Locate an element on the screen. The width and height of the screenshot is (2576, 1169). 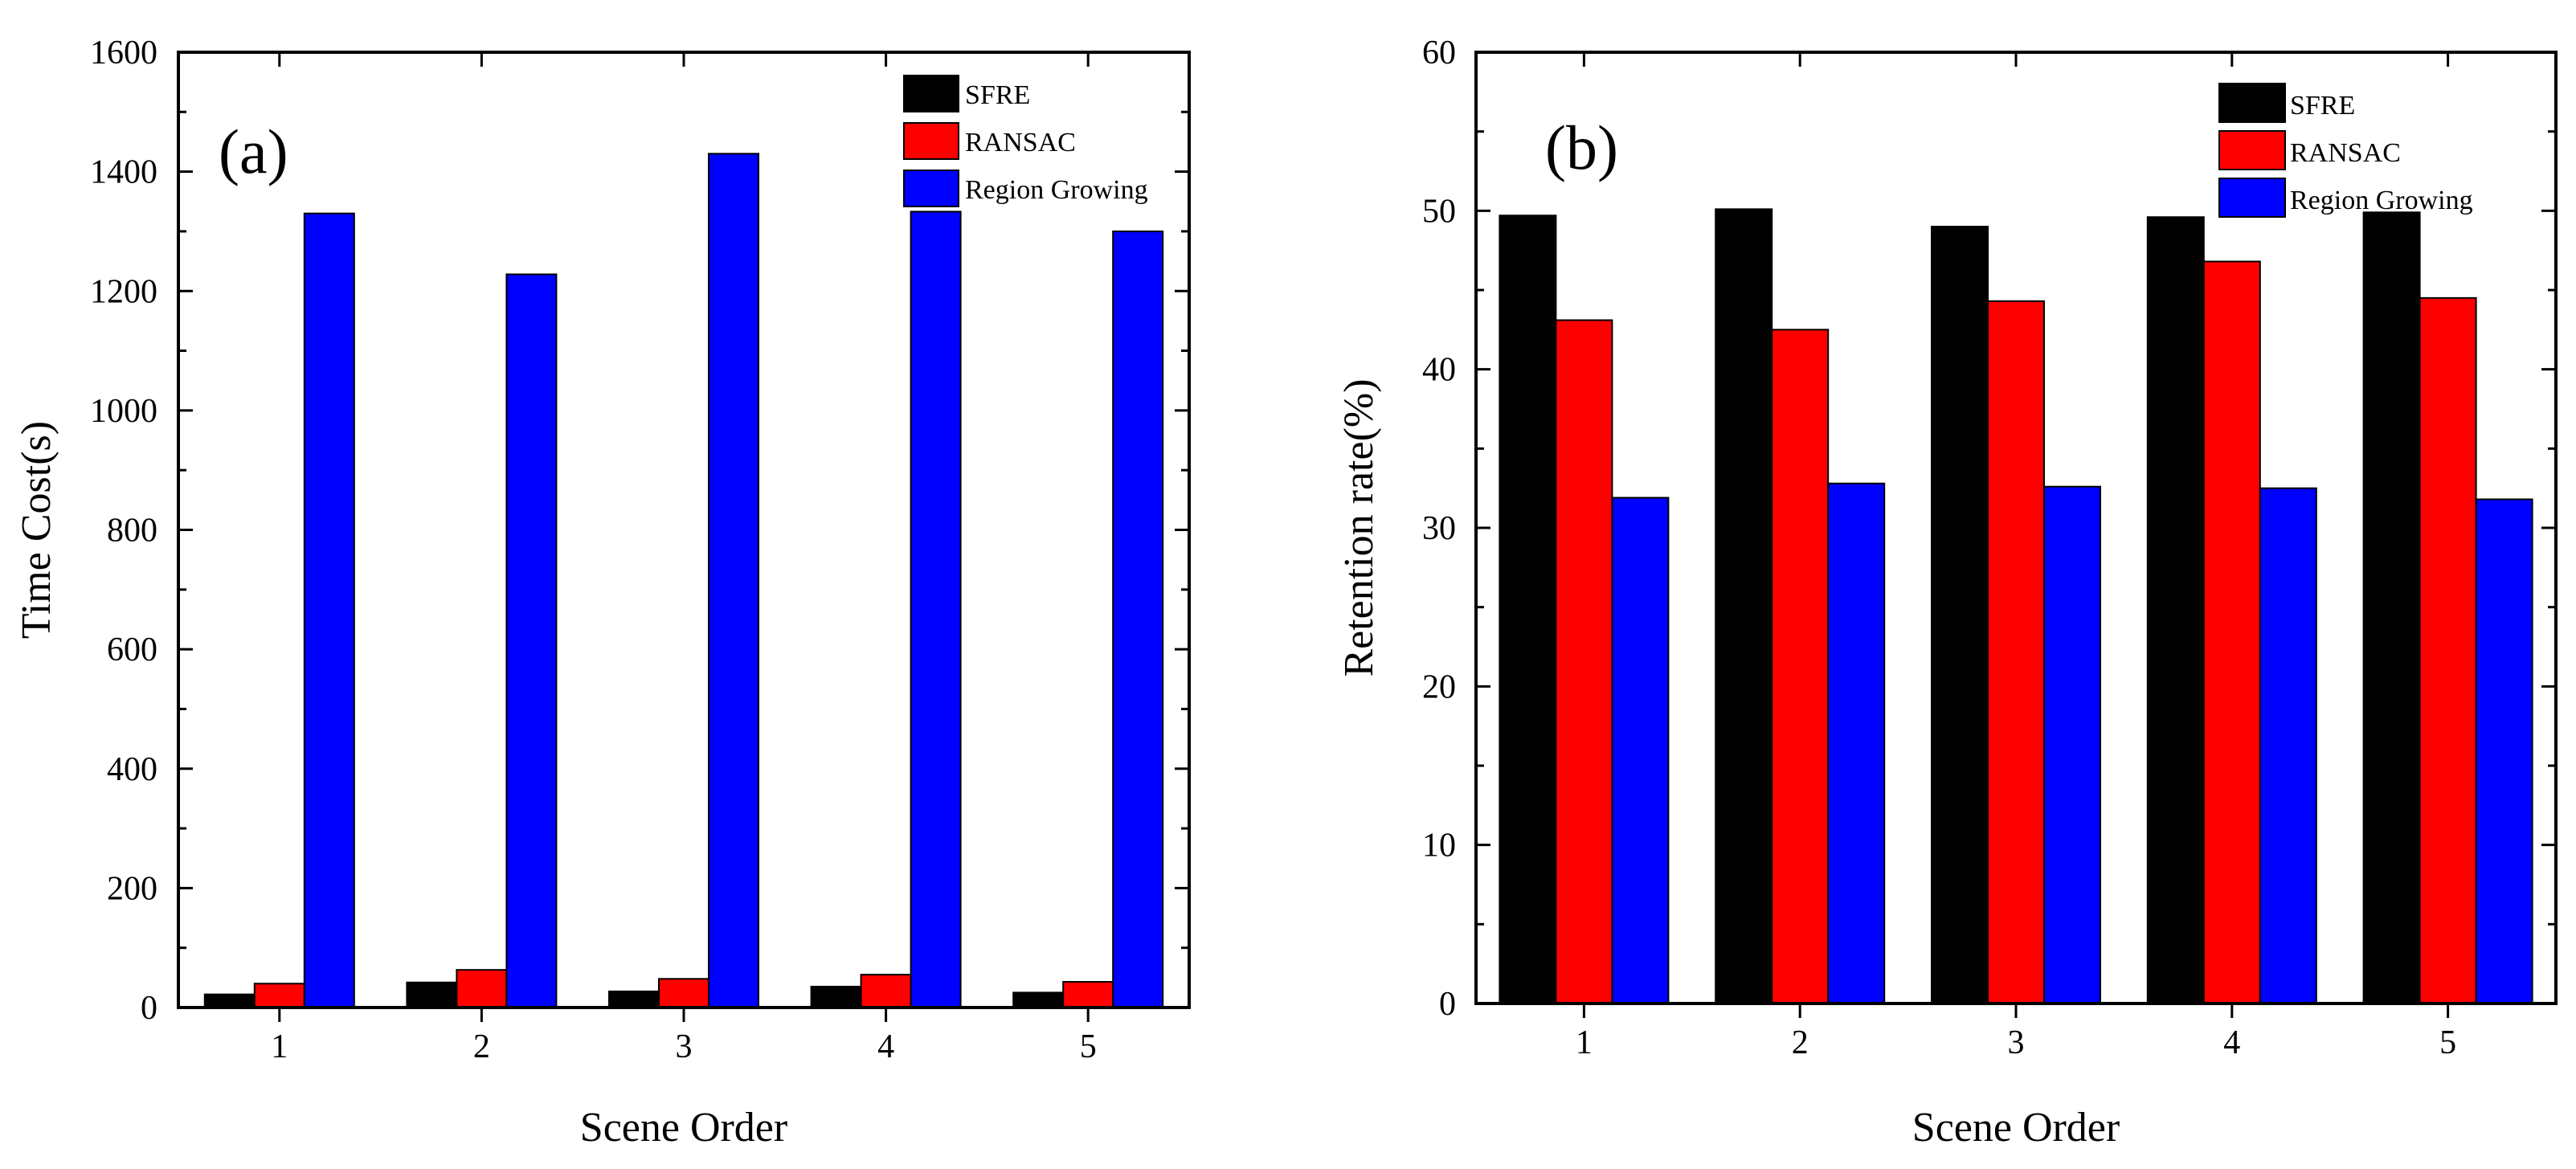
y-tick-label: 1600 is located at coordinates (123, 53).